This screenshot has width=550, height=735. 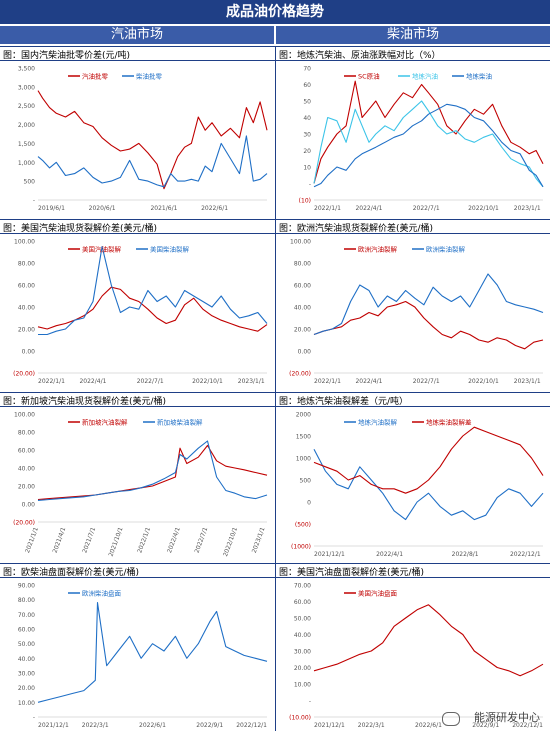 I want to click on y-tick-label: 60, so click(x=307, y=85).